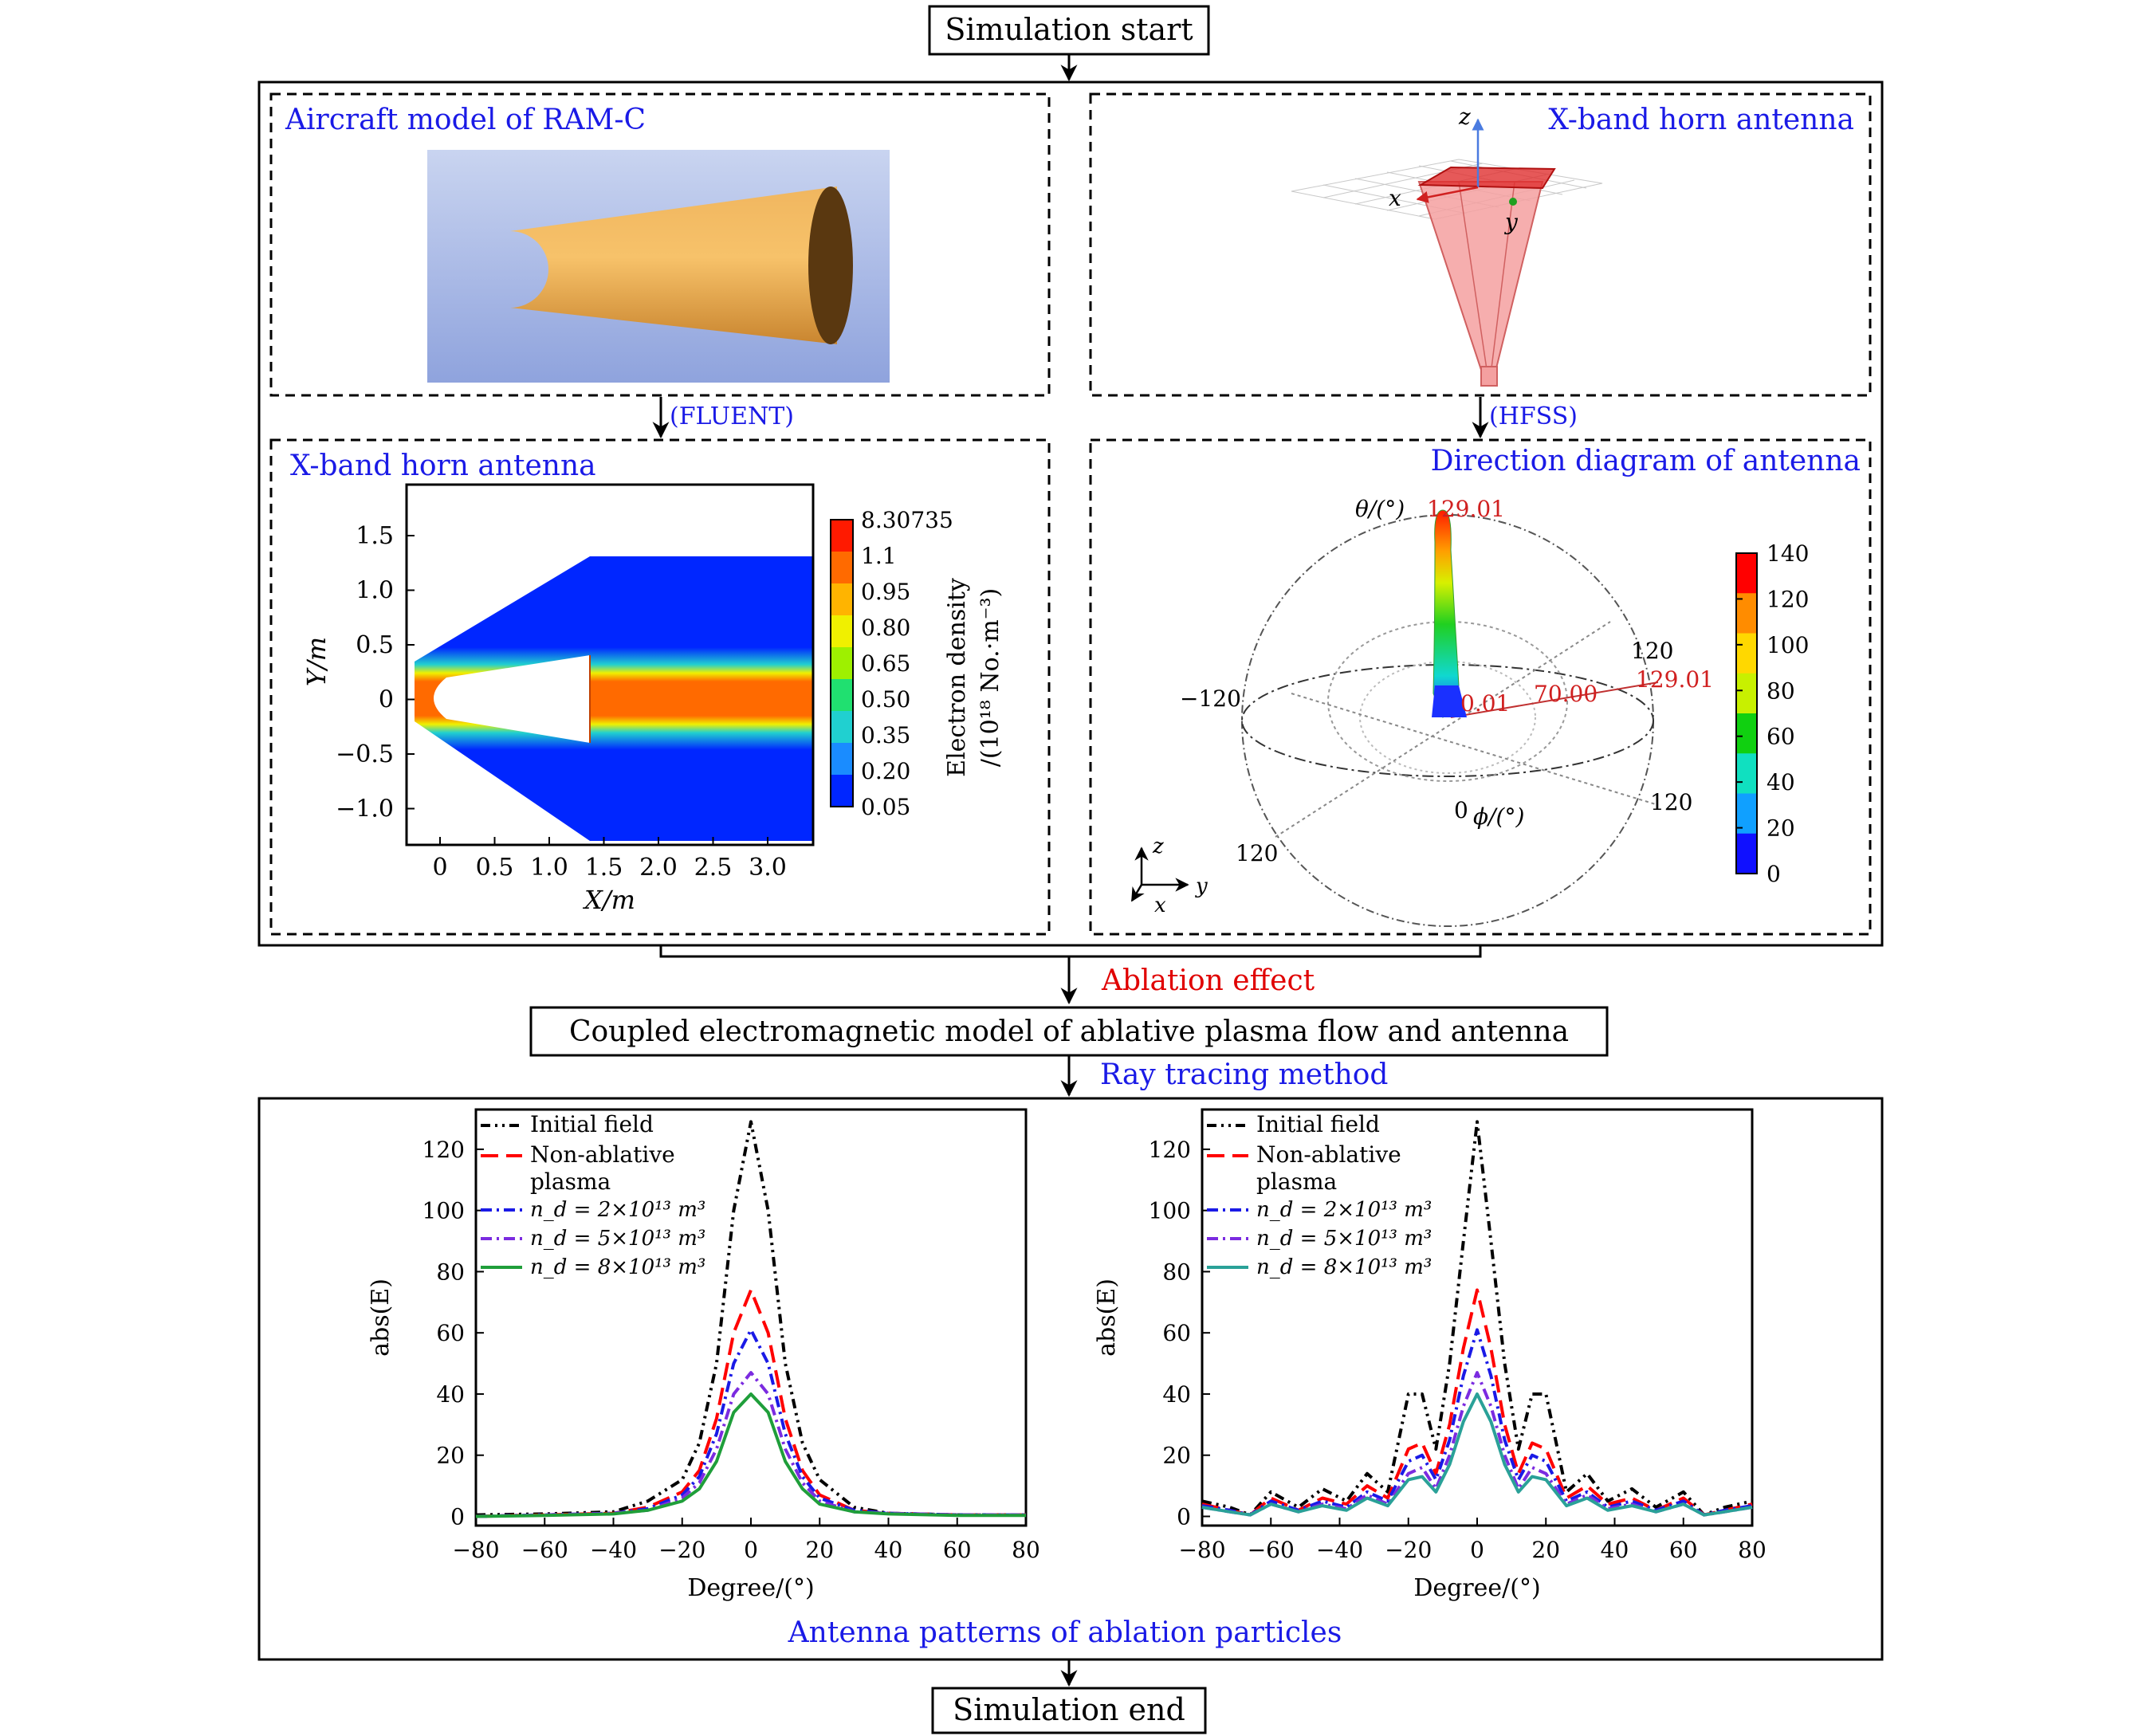 The width and height of the screenshot is (2134, 1736). What do you see at coordinates (1480, 245) in the screenshot?
I see `horn-panel: X-band horn antenna z x y` at bounding box center [1480, 245].